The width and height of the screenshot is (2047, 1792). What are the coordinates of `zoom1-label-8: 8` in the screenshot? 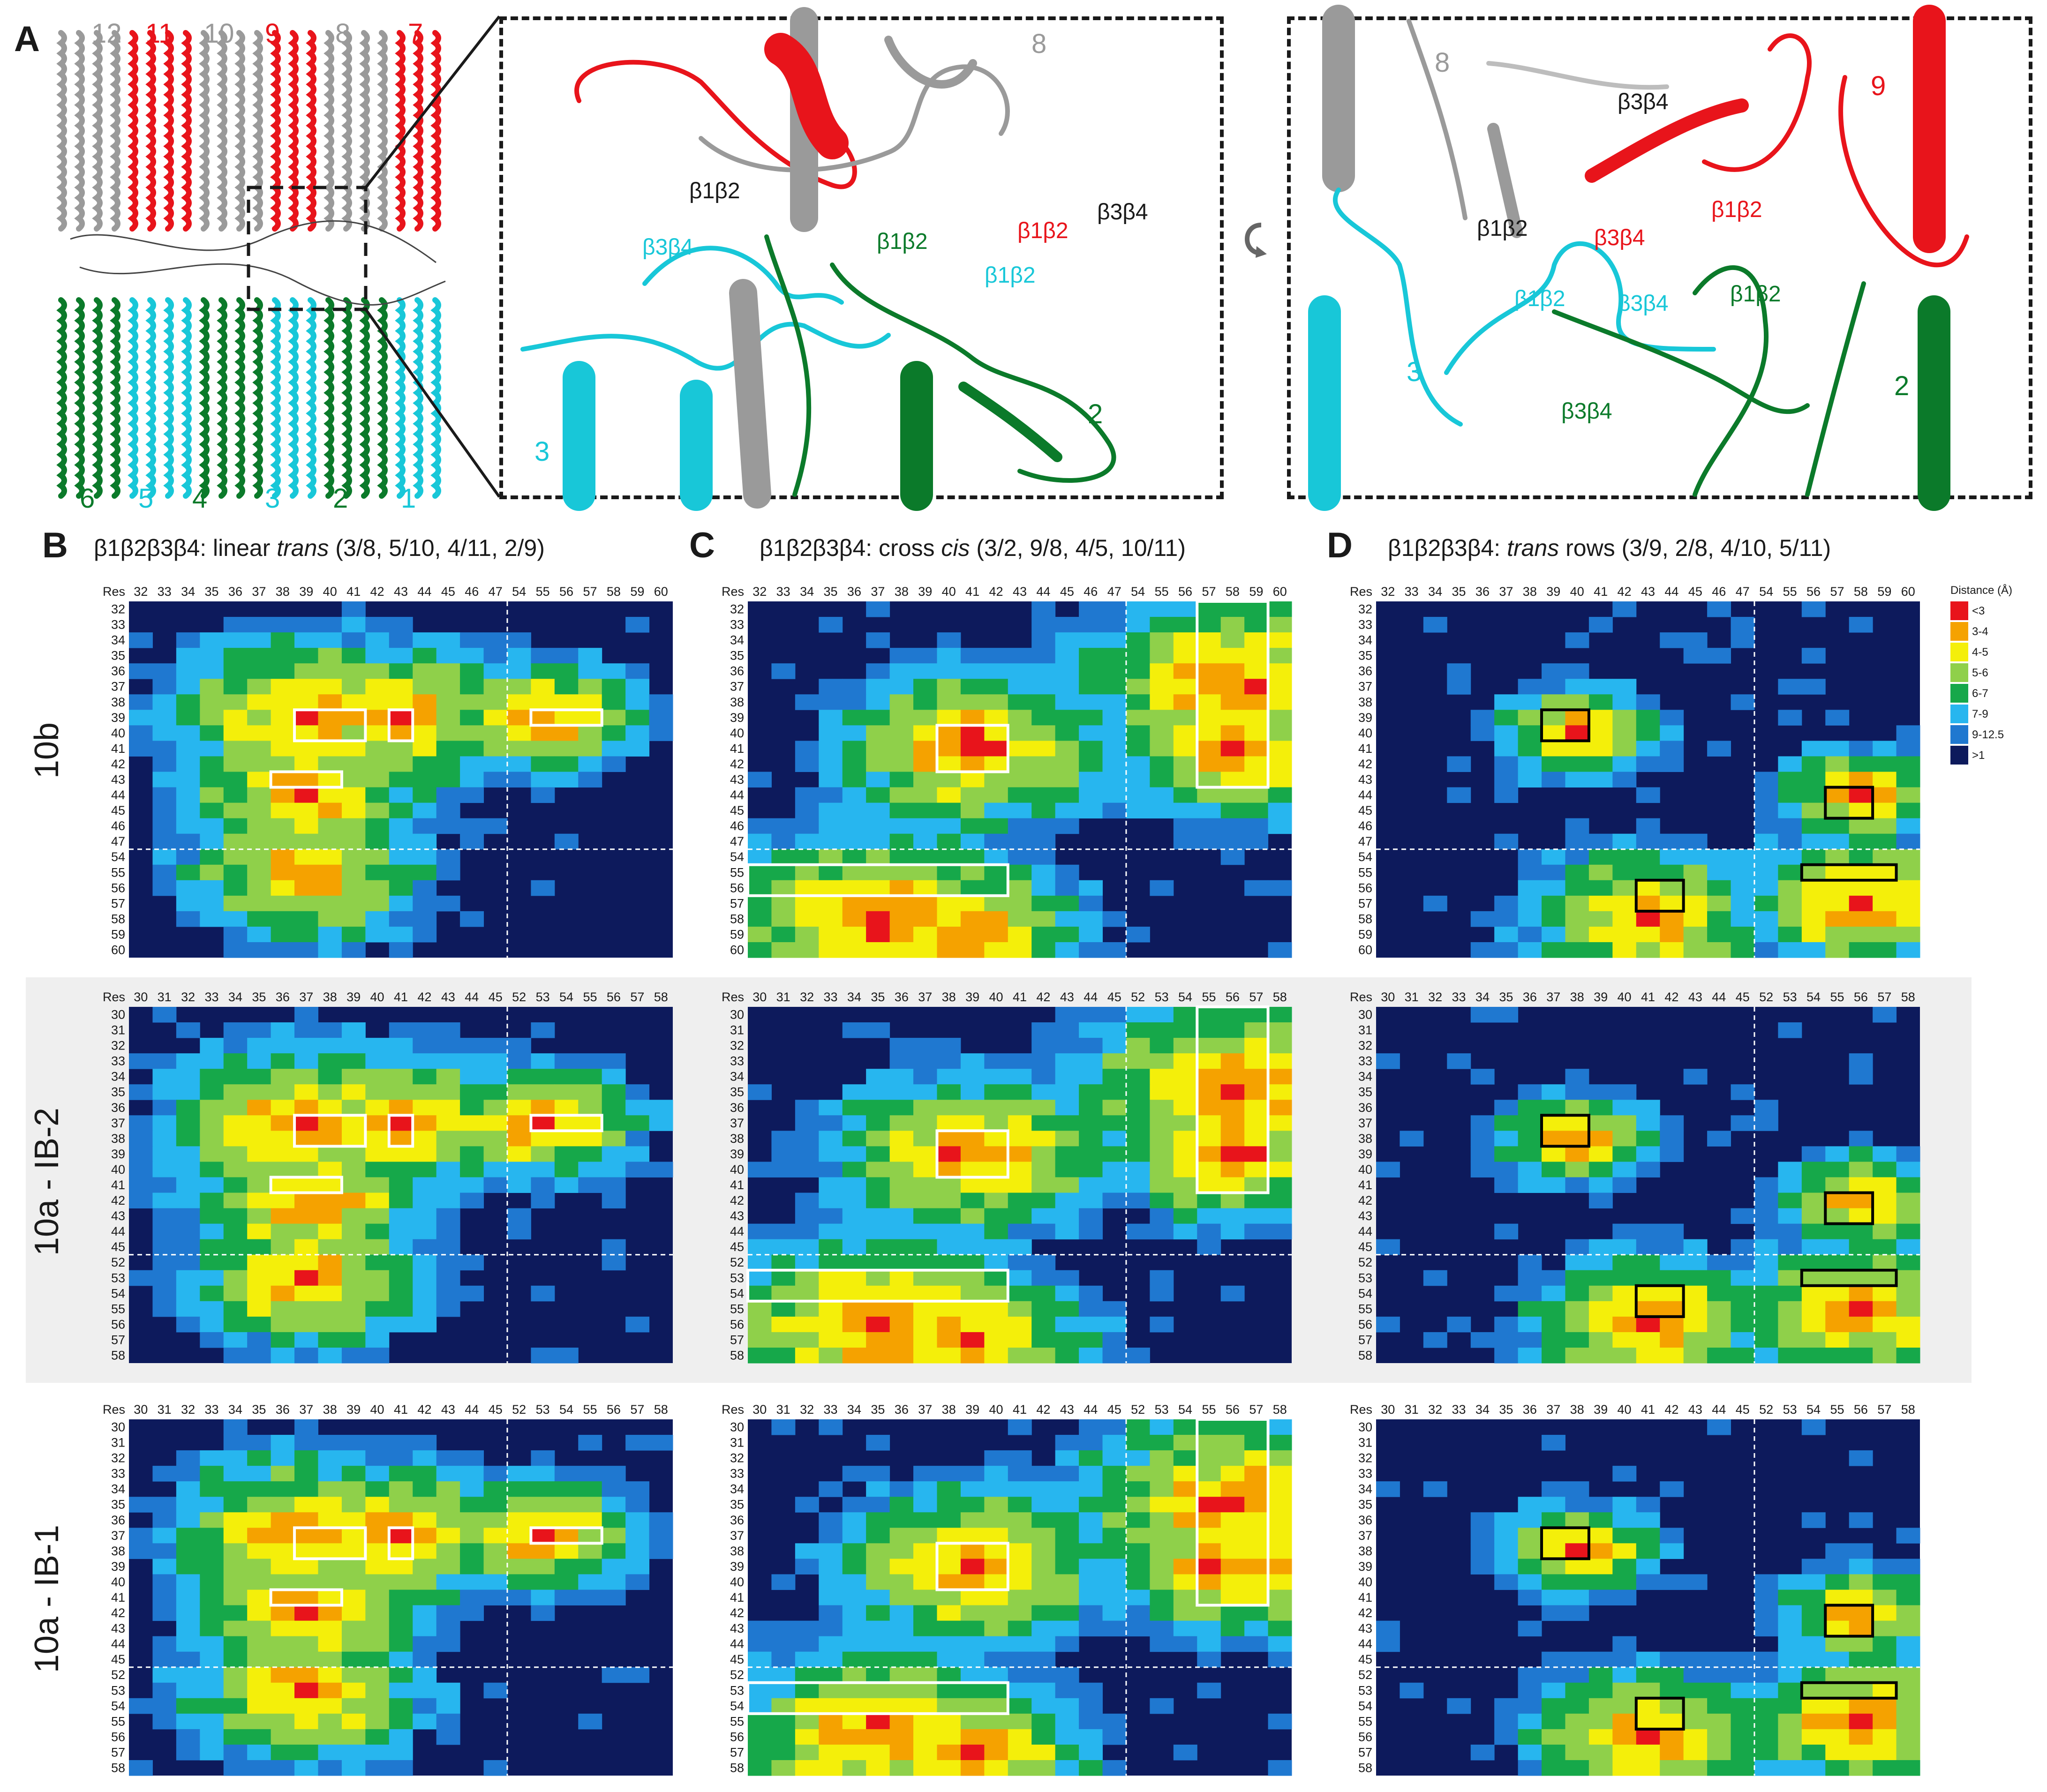 It's located at (1039, 44).